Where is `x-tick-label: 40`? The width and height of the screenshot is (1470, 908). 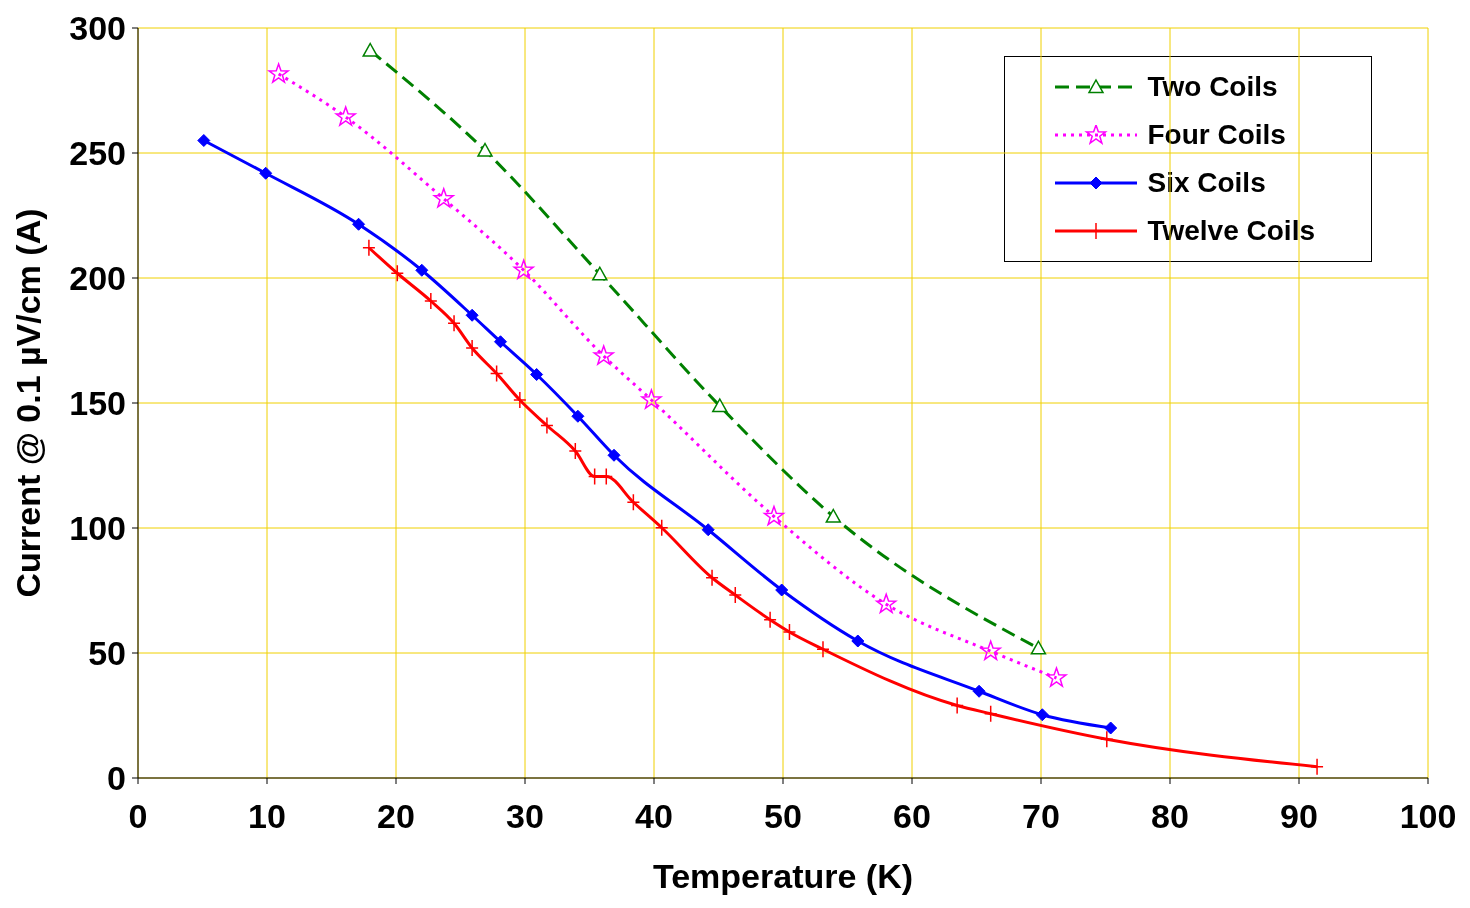 x-tick-label: 40 is located at coordinates (654, 816).